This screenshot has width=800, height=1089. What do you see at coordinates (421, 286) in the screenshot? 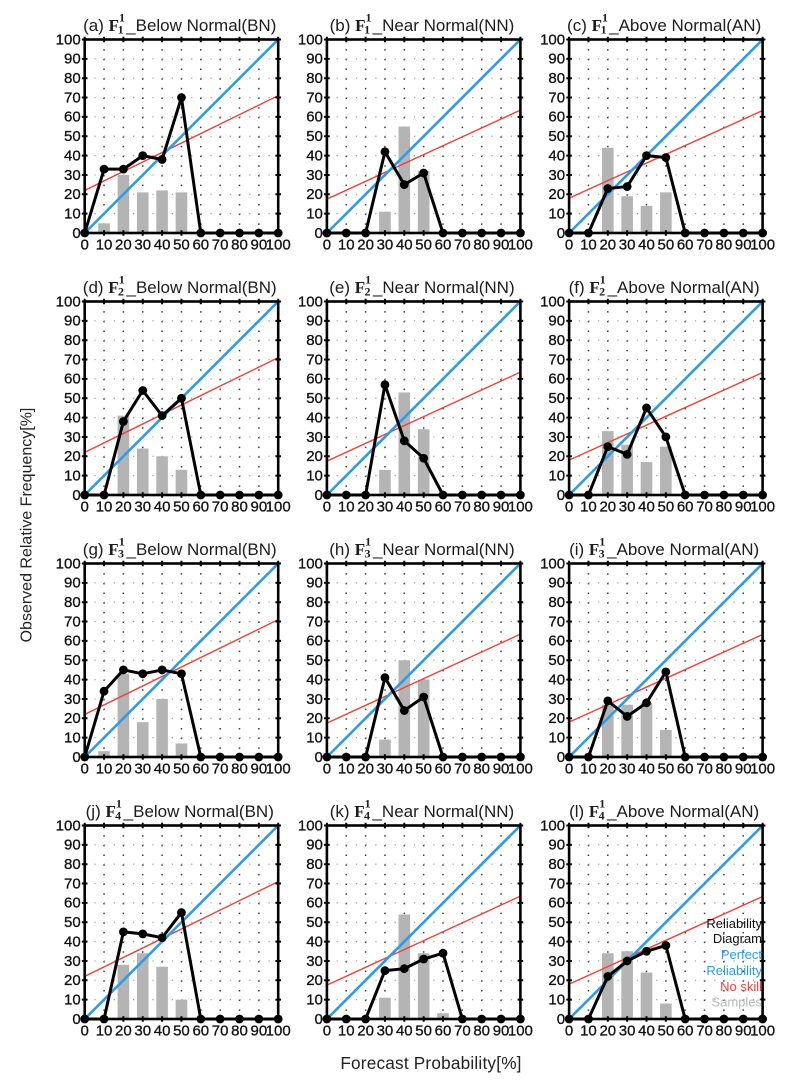
I see `svg-text:(e) F12_Near Normal(NN): (e) F1 2 _Near Normal(NN)` at bounding box center [421, 286].